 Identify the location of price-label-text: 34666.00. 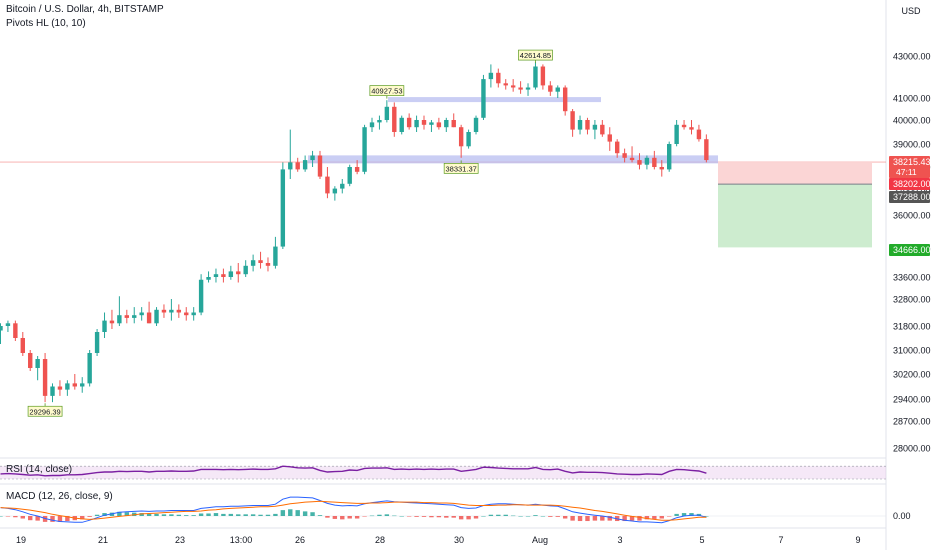
(912, 250).